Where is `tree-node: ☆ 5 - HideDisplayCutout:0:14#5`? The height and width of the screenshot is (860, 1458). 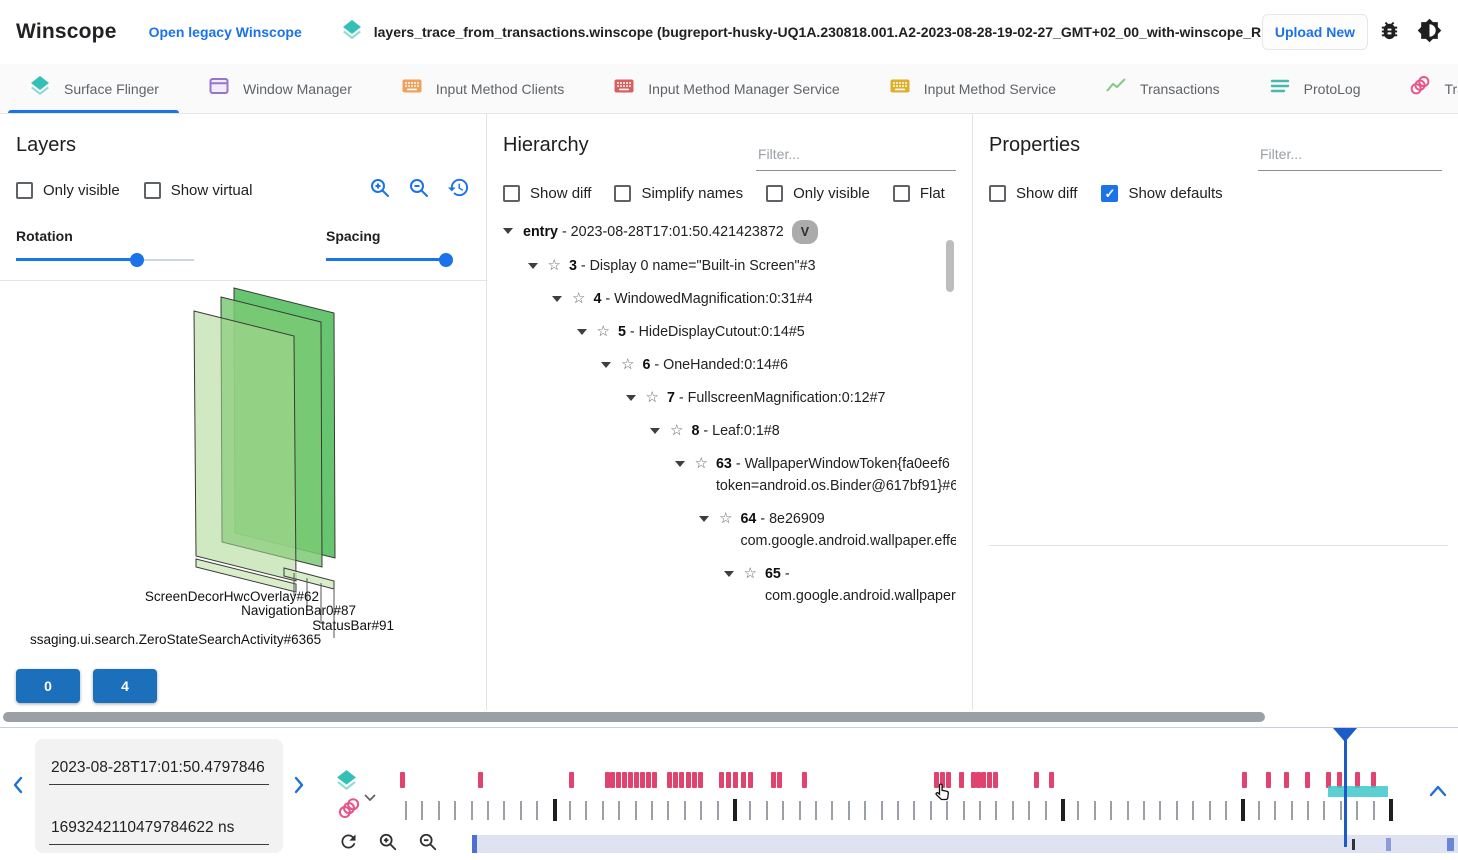 tree-node: ☆ 5 - HideDisplayCutout:0:14#5 is located at coordinates (753, 332).